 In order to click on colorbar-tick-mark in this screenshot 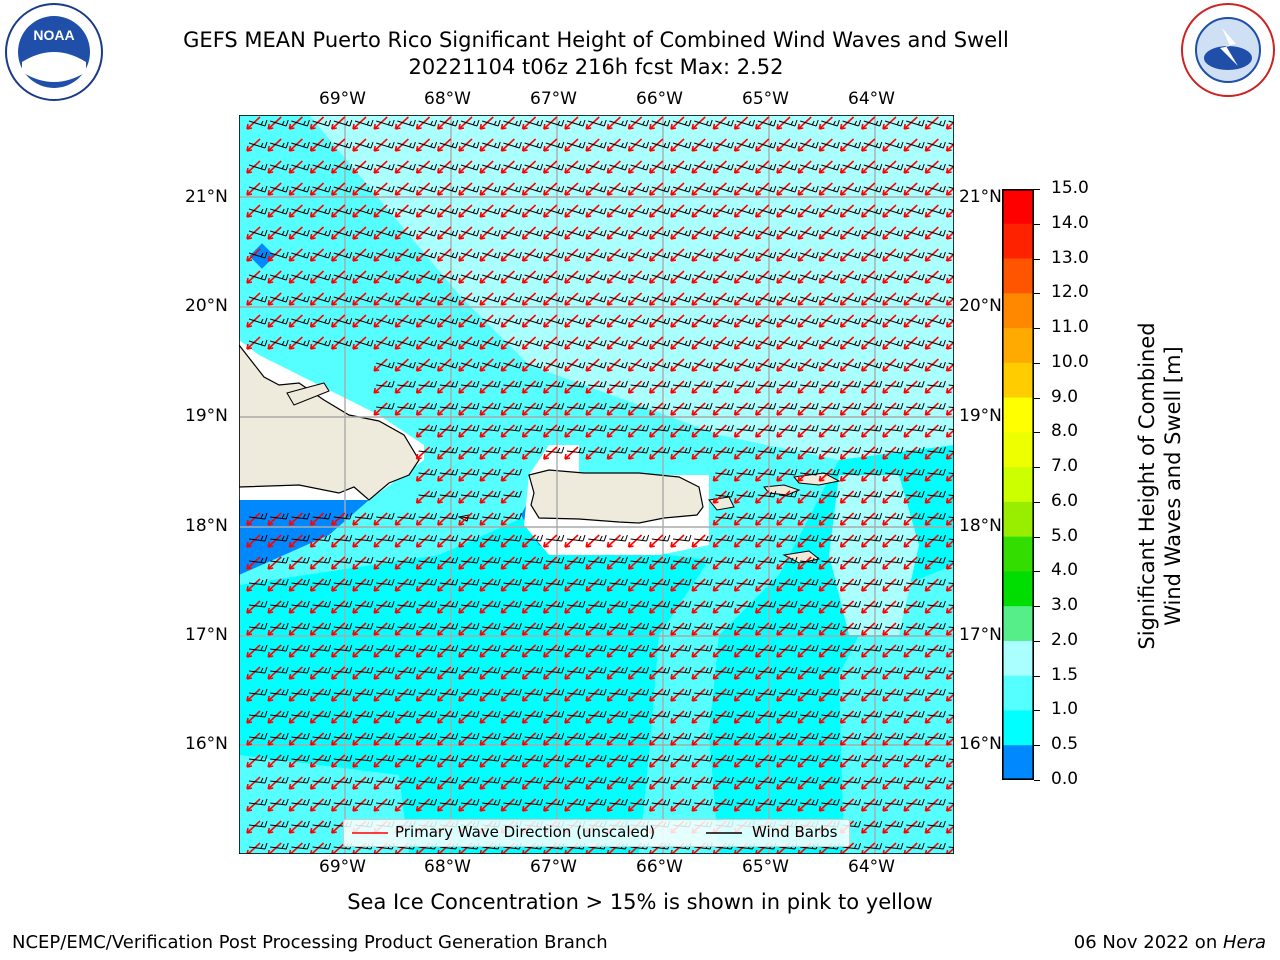, I will do `click(1037, 676)`.